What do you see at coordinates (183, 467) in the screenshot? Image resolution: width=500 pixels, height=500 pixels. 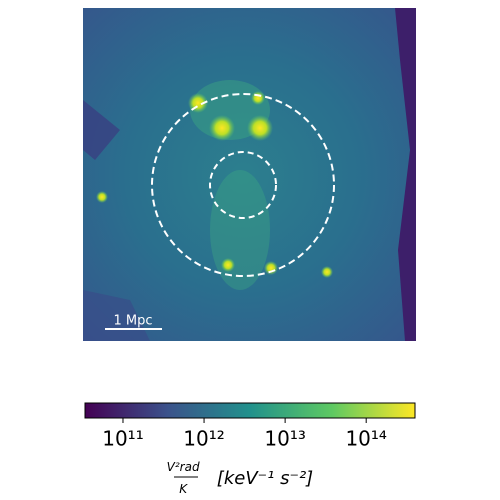 I see `label-numerator: V²rad` at bounding box center [183, 467].